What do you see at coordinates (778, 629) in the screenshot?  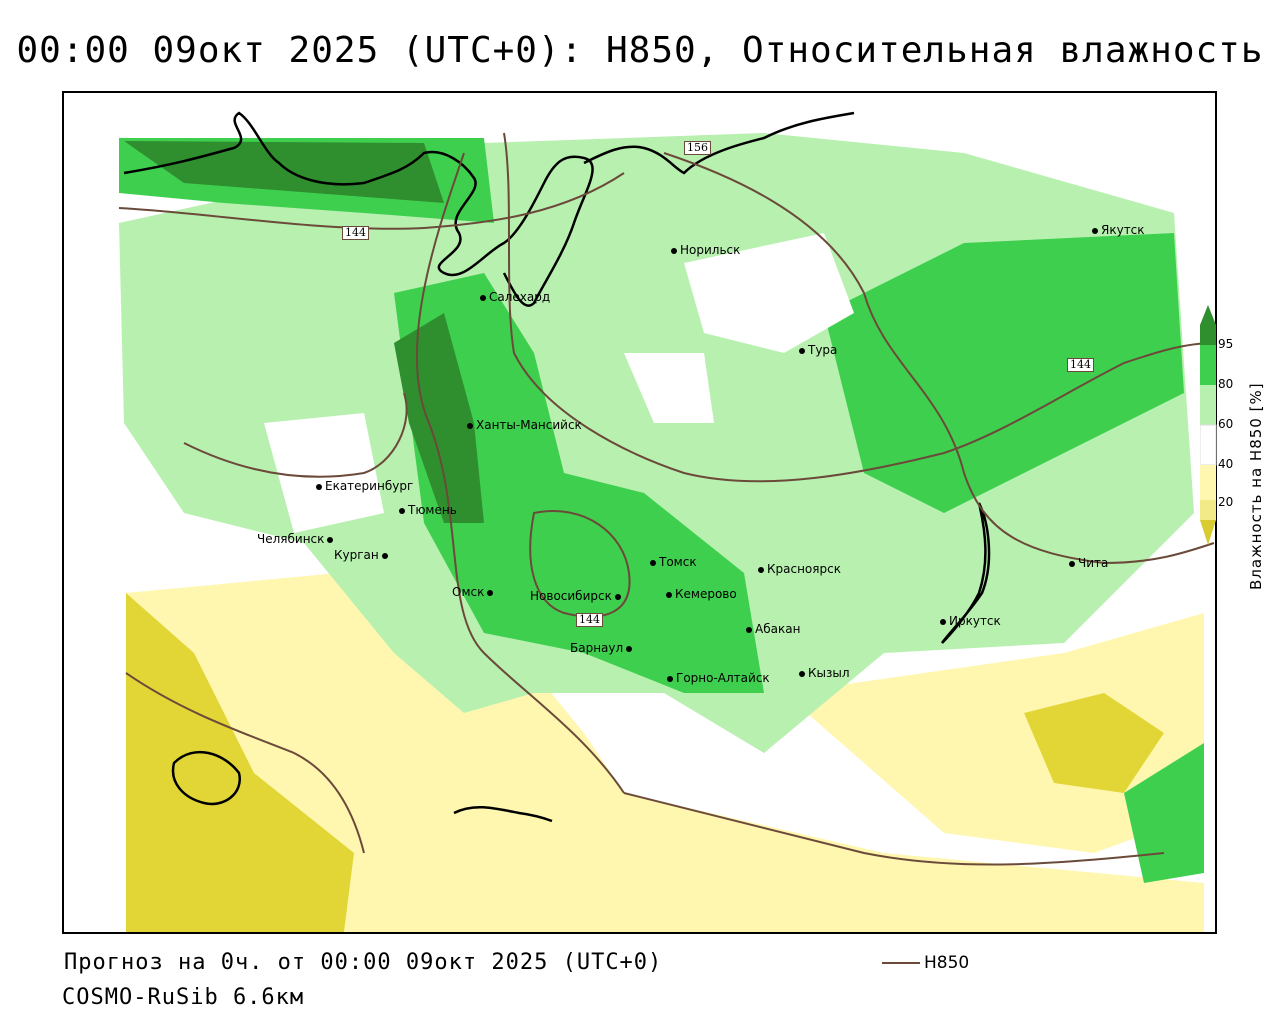 I see `city-name: Абакан` at bounding box center [778, 629].